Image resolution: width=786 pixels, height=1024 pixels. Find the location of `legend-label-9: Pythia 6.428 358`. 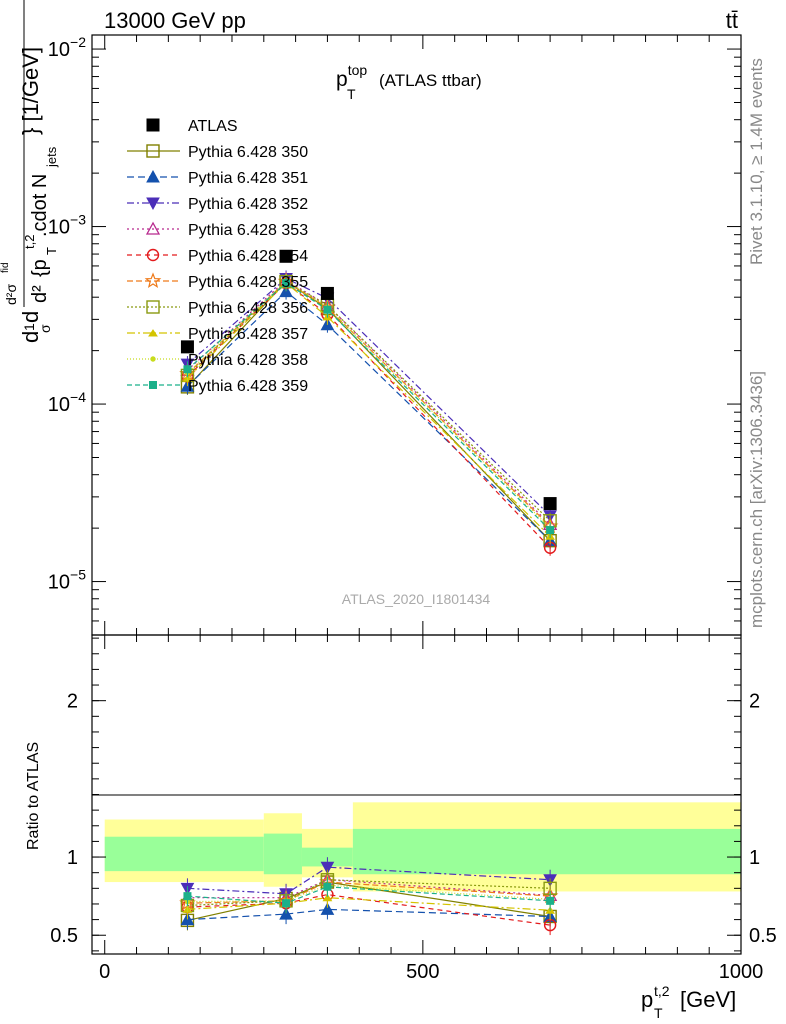

legend-label-9: Pythia 6.428 358 is located at coordinates (248, 360).